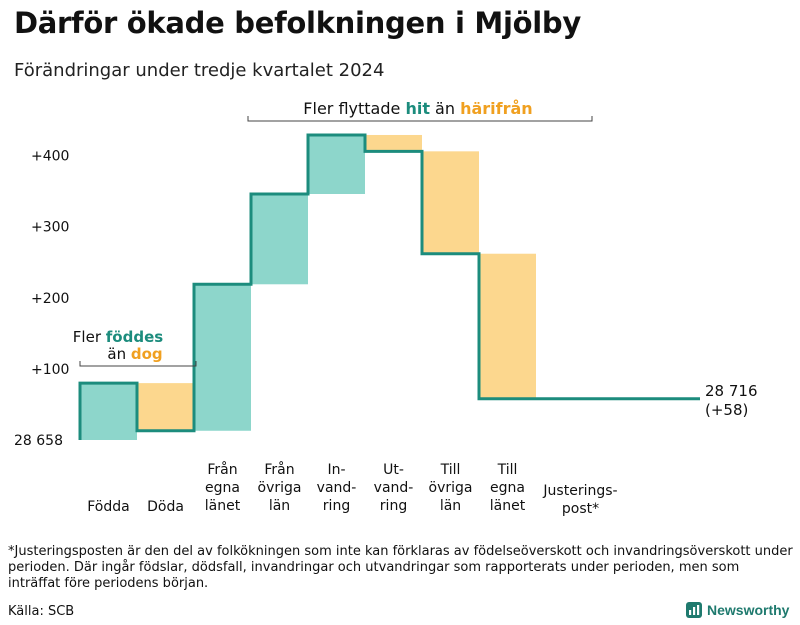  What do you see at coordinates (147, 354) in the screenshot?
I see `annotation-highlight: dog` at bounding box center [147, 354].